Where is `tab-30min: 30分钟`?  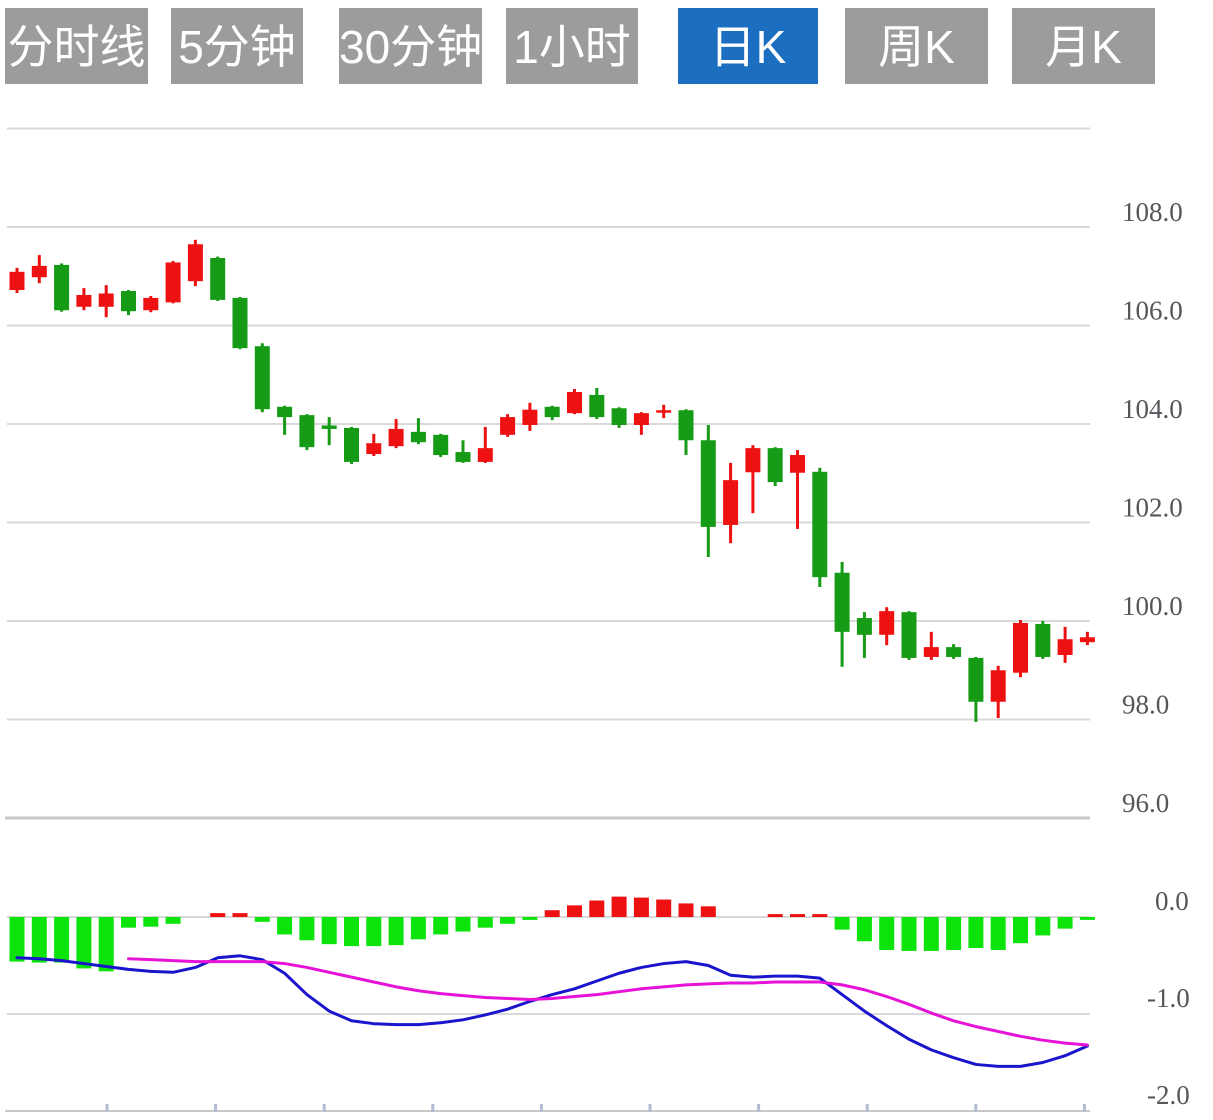
tab-30min: 30分钟 is located at coordinates (410, 46).